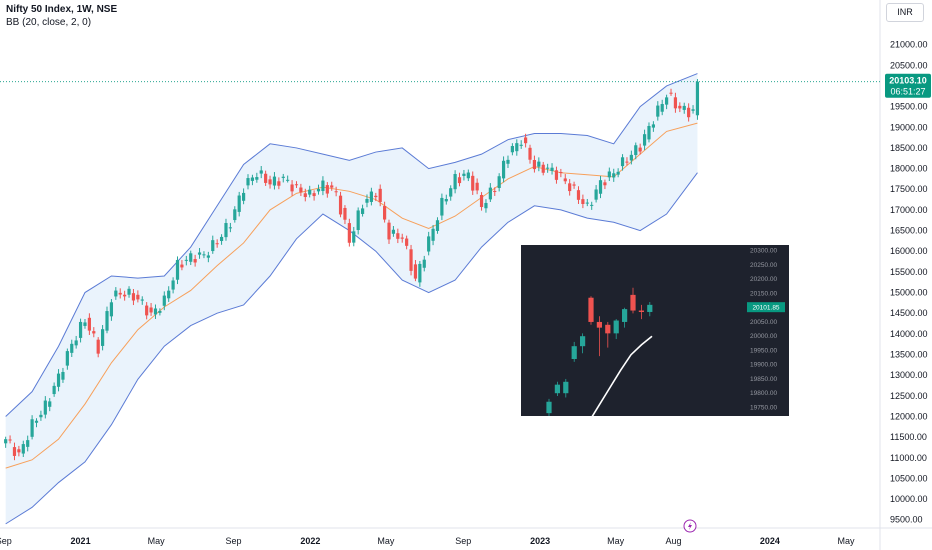  I want to click on price-axis-tick-label: 16000.00, so click(909, 251).